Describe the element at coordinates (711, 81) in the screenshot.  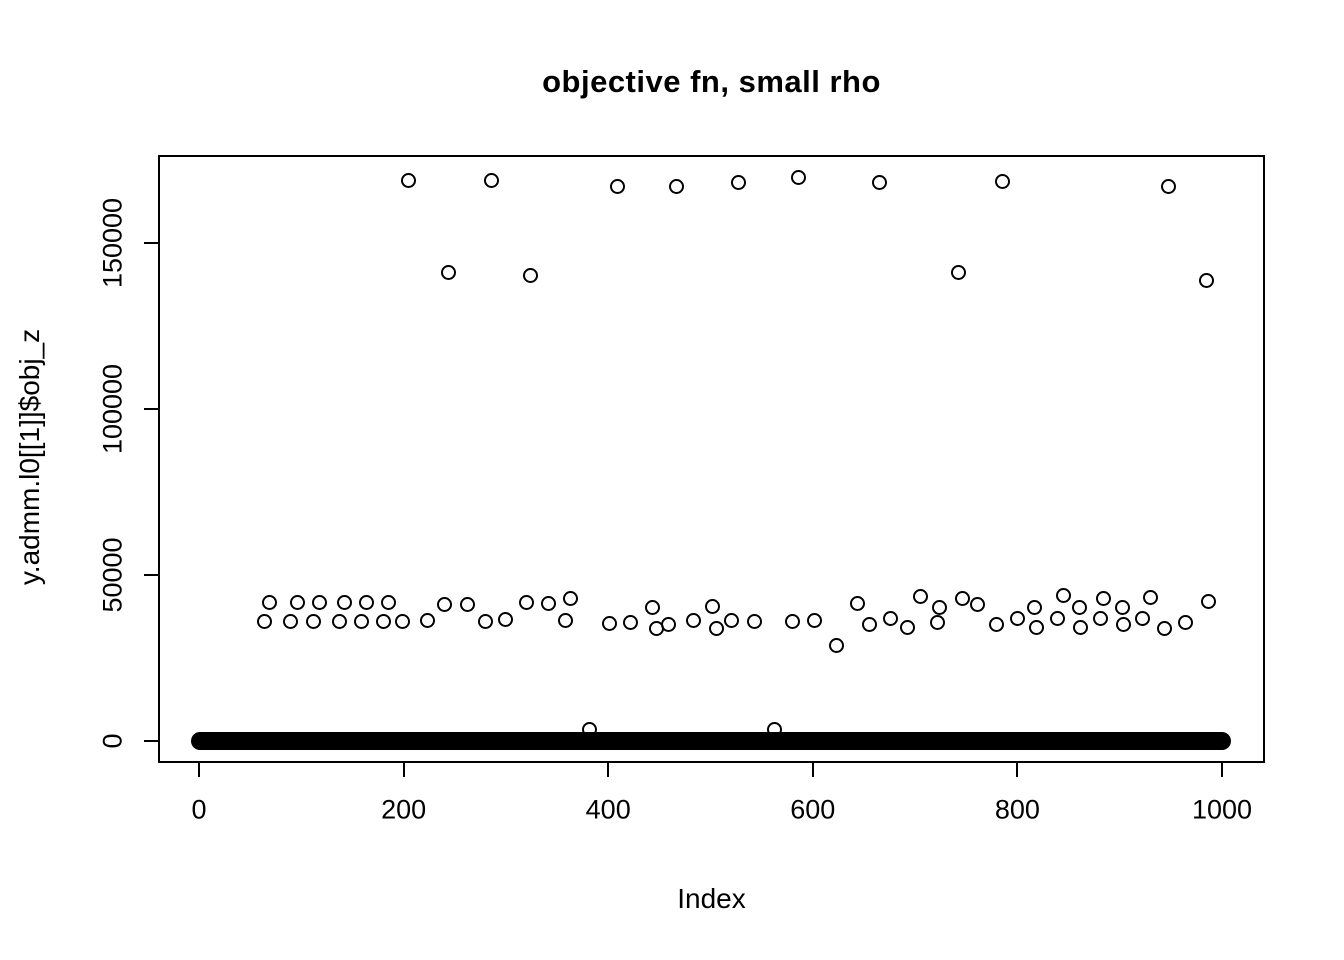
I see `chart-title: objective fn, small rho` at that location.